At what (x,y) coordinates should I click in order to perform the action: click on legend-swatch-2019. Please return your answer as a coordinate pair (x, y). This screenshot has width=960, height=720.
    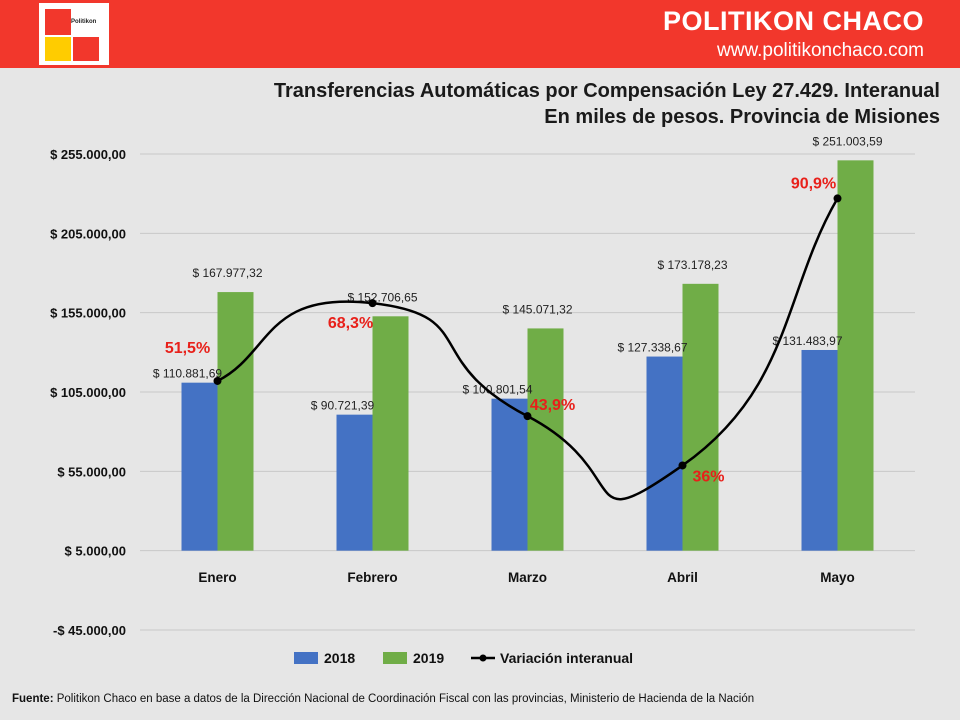
    Looking at the image, I should click on (395, 658).